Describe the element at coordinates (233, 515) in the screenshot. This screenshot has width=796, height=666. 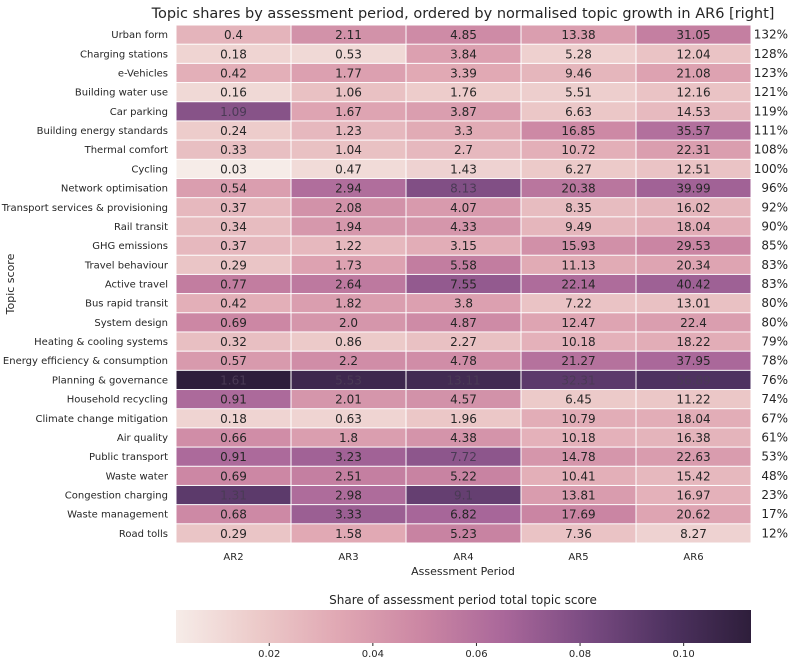
I see `cell-value-label: 0.68` at that location.